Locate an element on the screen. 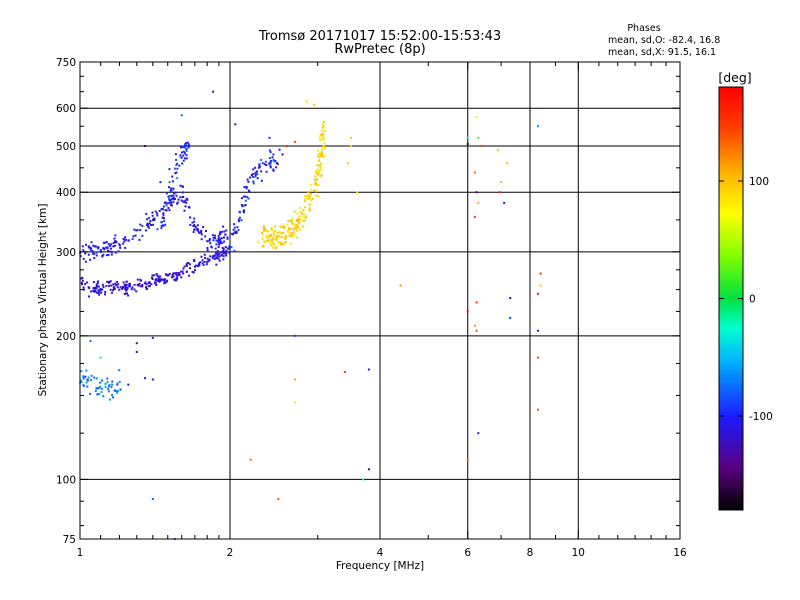  x-tick-label: 1 is located at coordinates (80, 553).